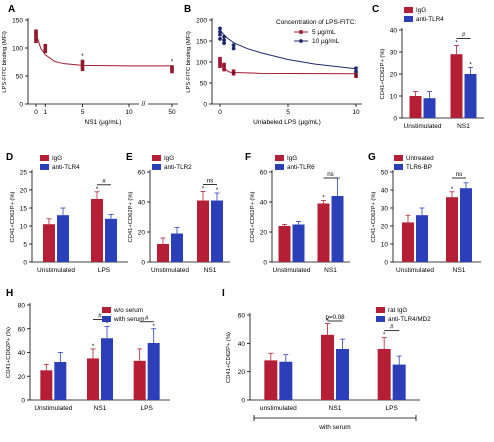  What do you see at coordinates (287, 122) in the screenshot?
I see `x-axis-label: Unlabeled LPS (µg/mL)` at bounding box center [287, 122].